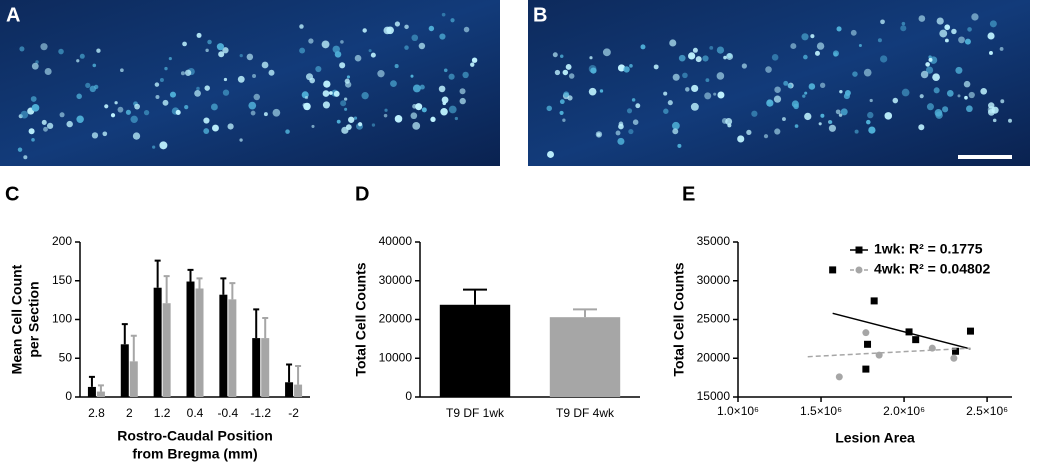 The width and height of the screenshot is (1050, 468). What do you see at coordinates (129, 413) in the screenshot?
I see `x-tick-label: 2` at bounding box center [129, 413].